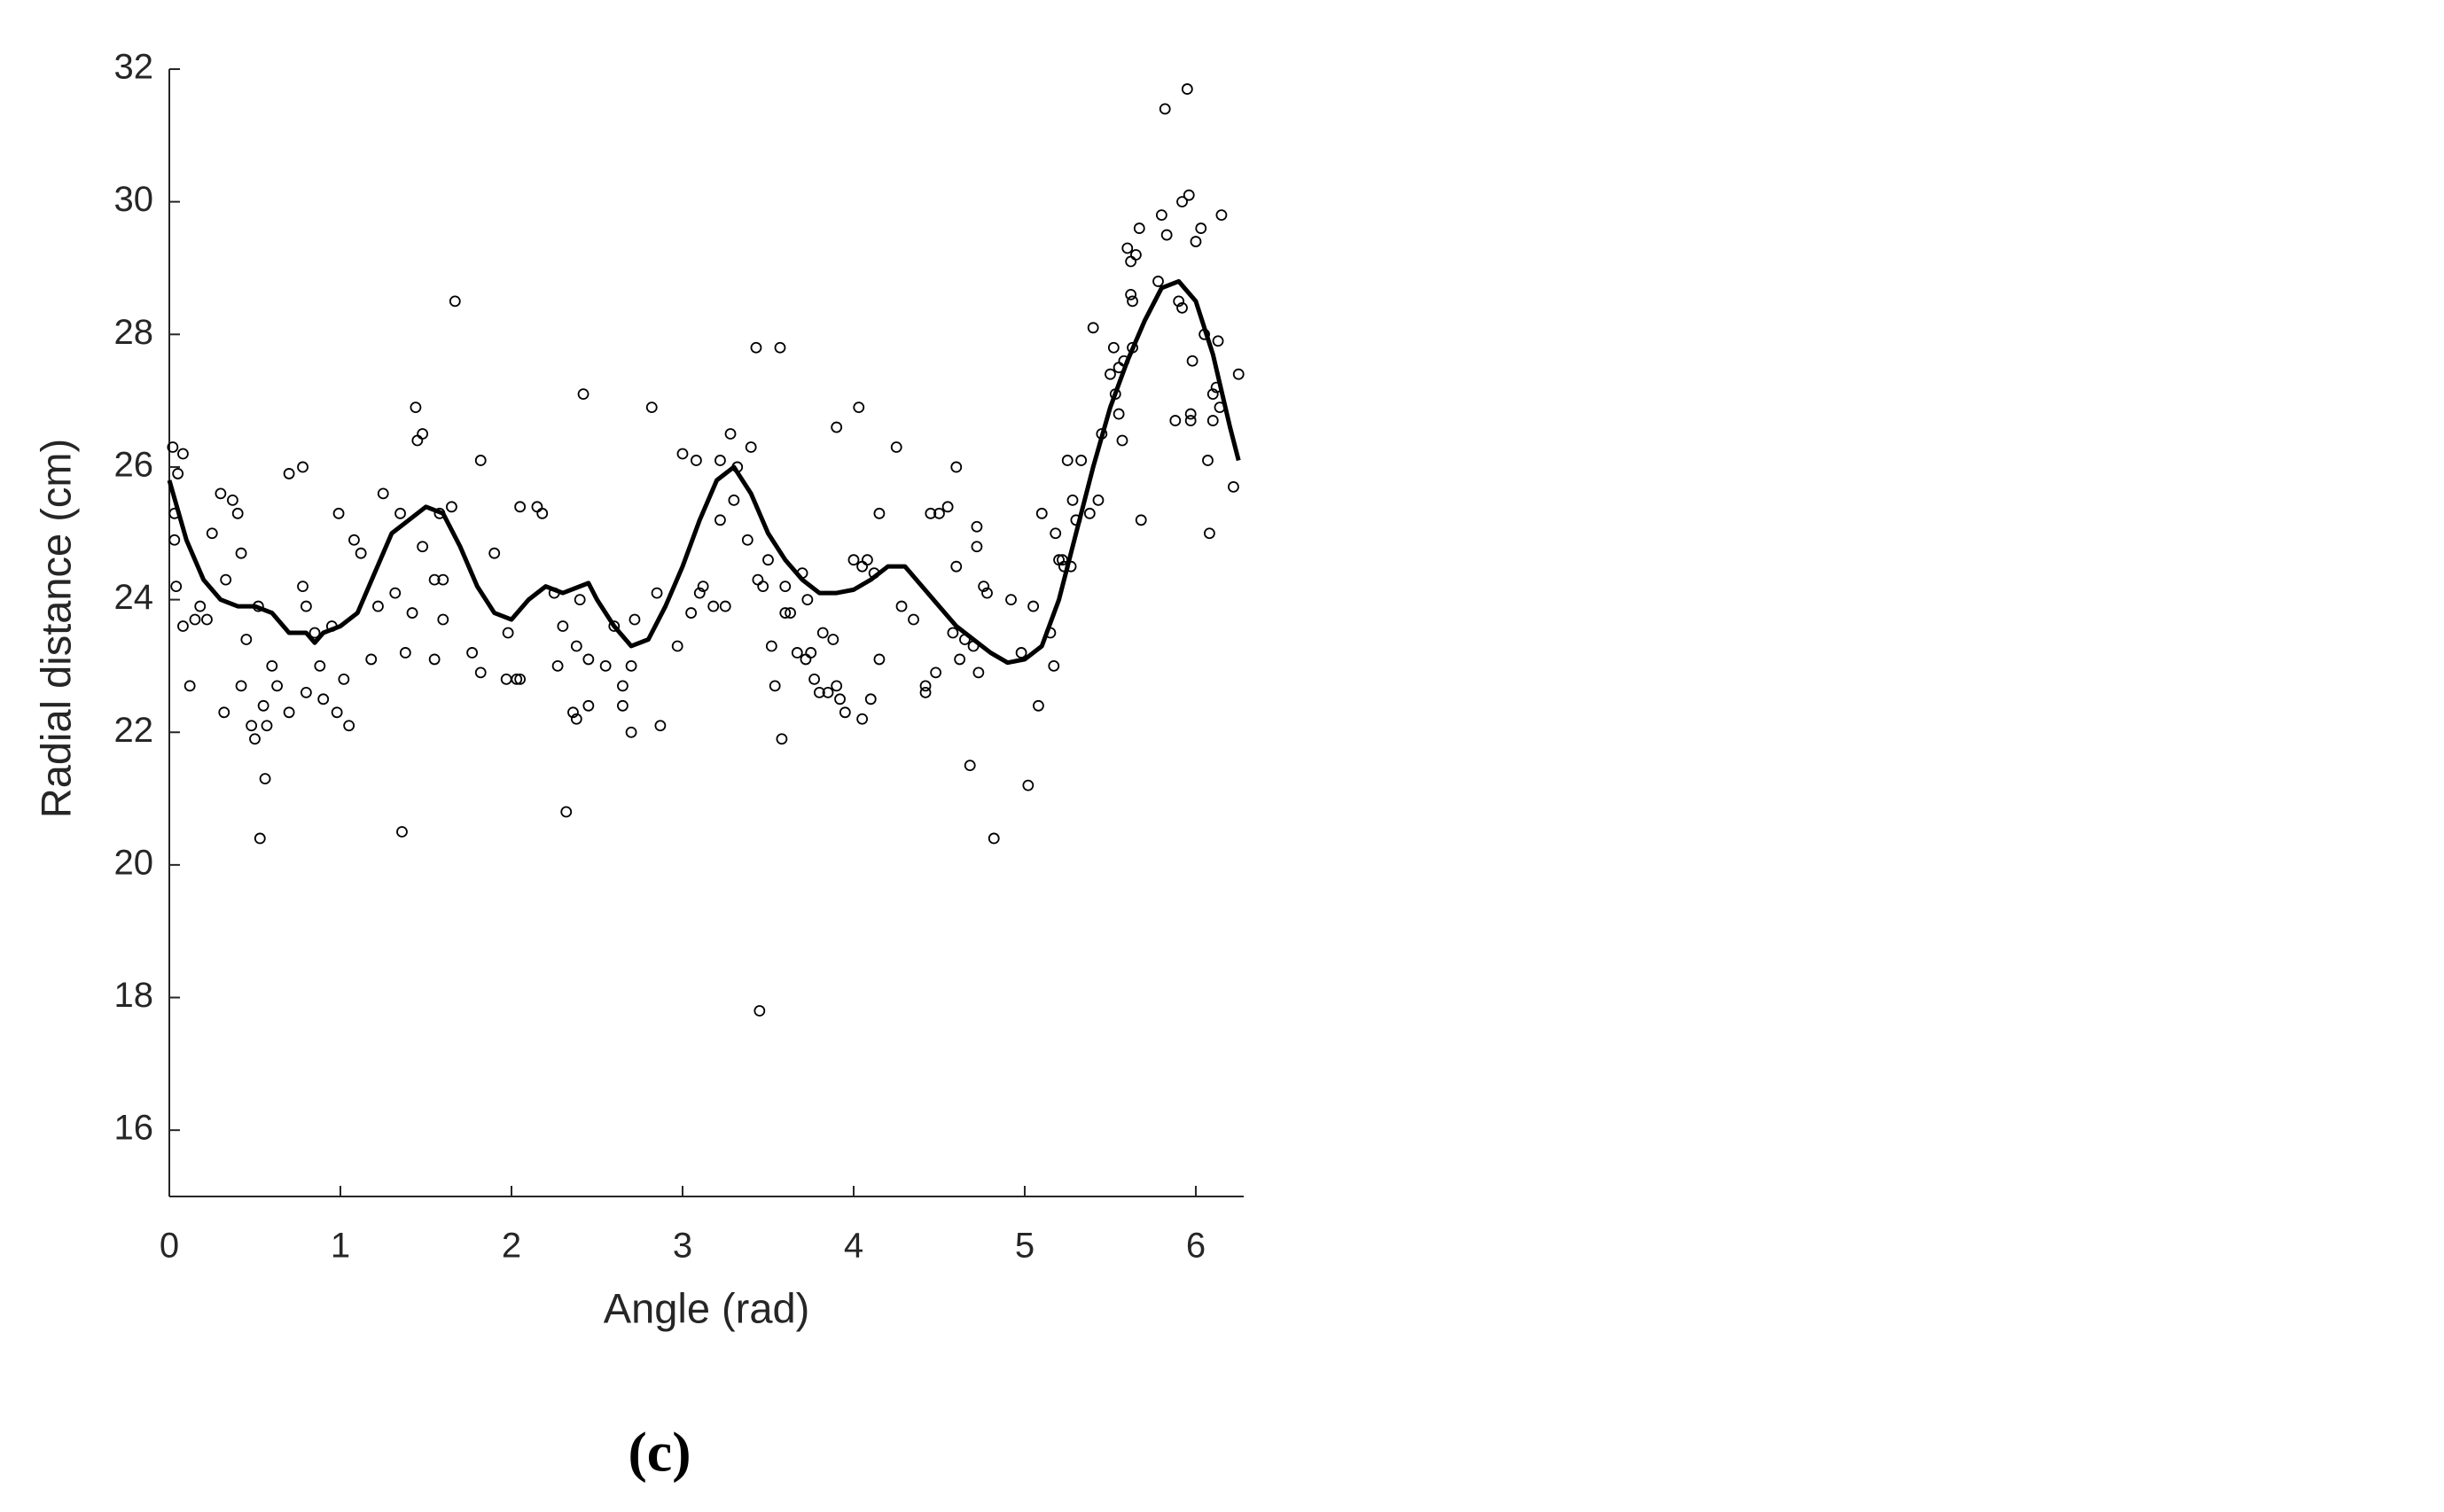 Image resolution: width=2444 pixels, height=1512 pixels. What do you see at coordinates (134, 67) in the screenshot?
I see `y-tick-label: 32` at bounding box center [134, 67].